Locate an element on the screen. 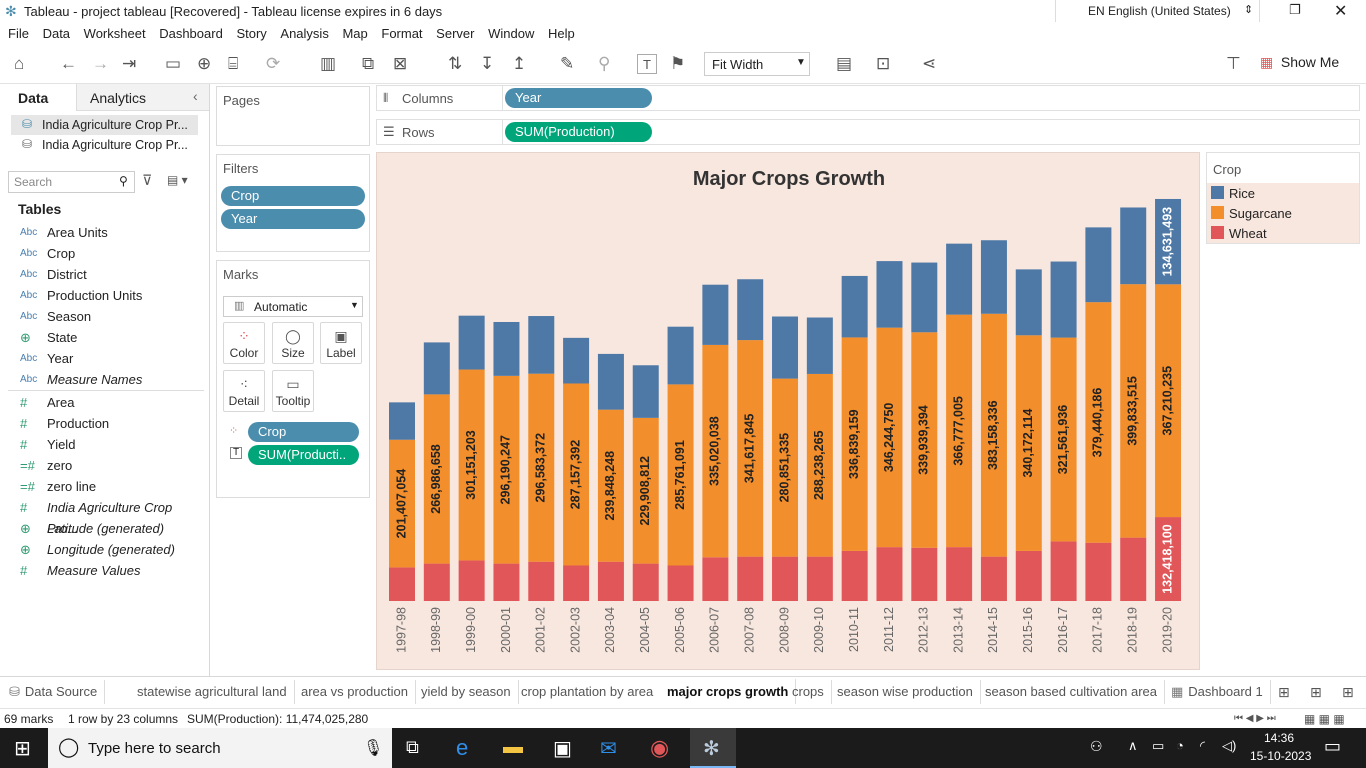  notifications-icon: ▭ is located at coordinates (1333, 746).